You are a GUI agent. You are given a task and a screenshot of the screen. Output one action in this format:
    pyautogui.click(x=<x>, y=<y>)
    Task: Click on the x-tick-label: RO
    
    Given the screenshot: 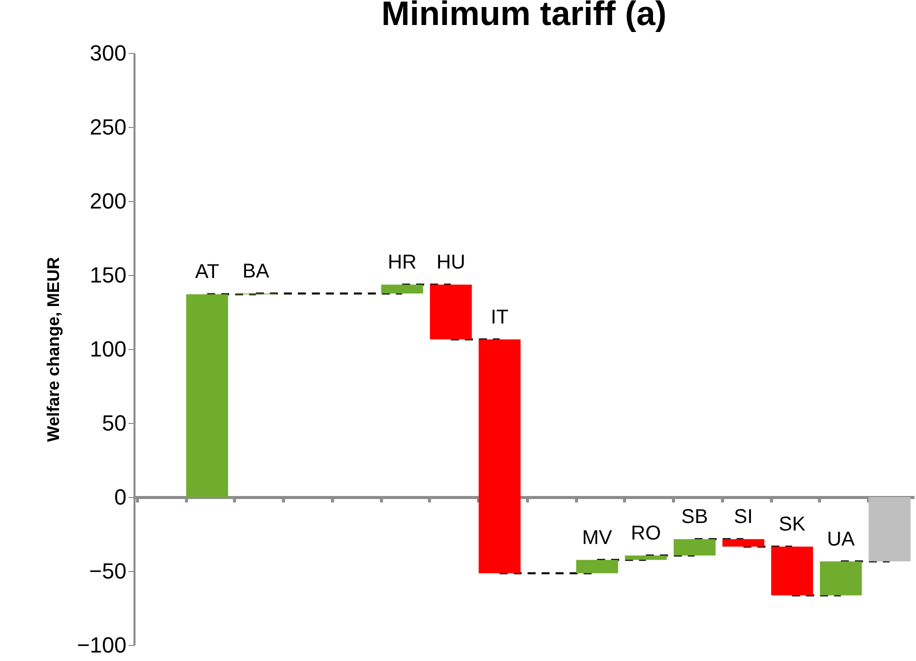 What is the action you would take?
    pyautogui.click(x=645, y=533)
    